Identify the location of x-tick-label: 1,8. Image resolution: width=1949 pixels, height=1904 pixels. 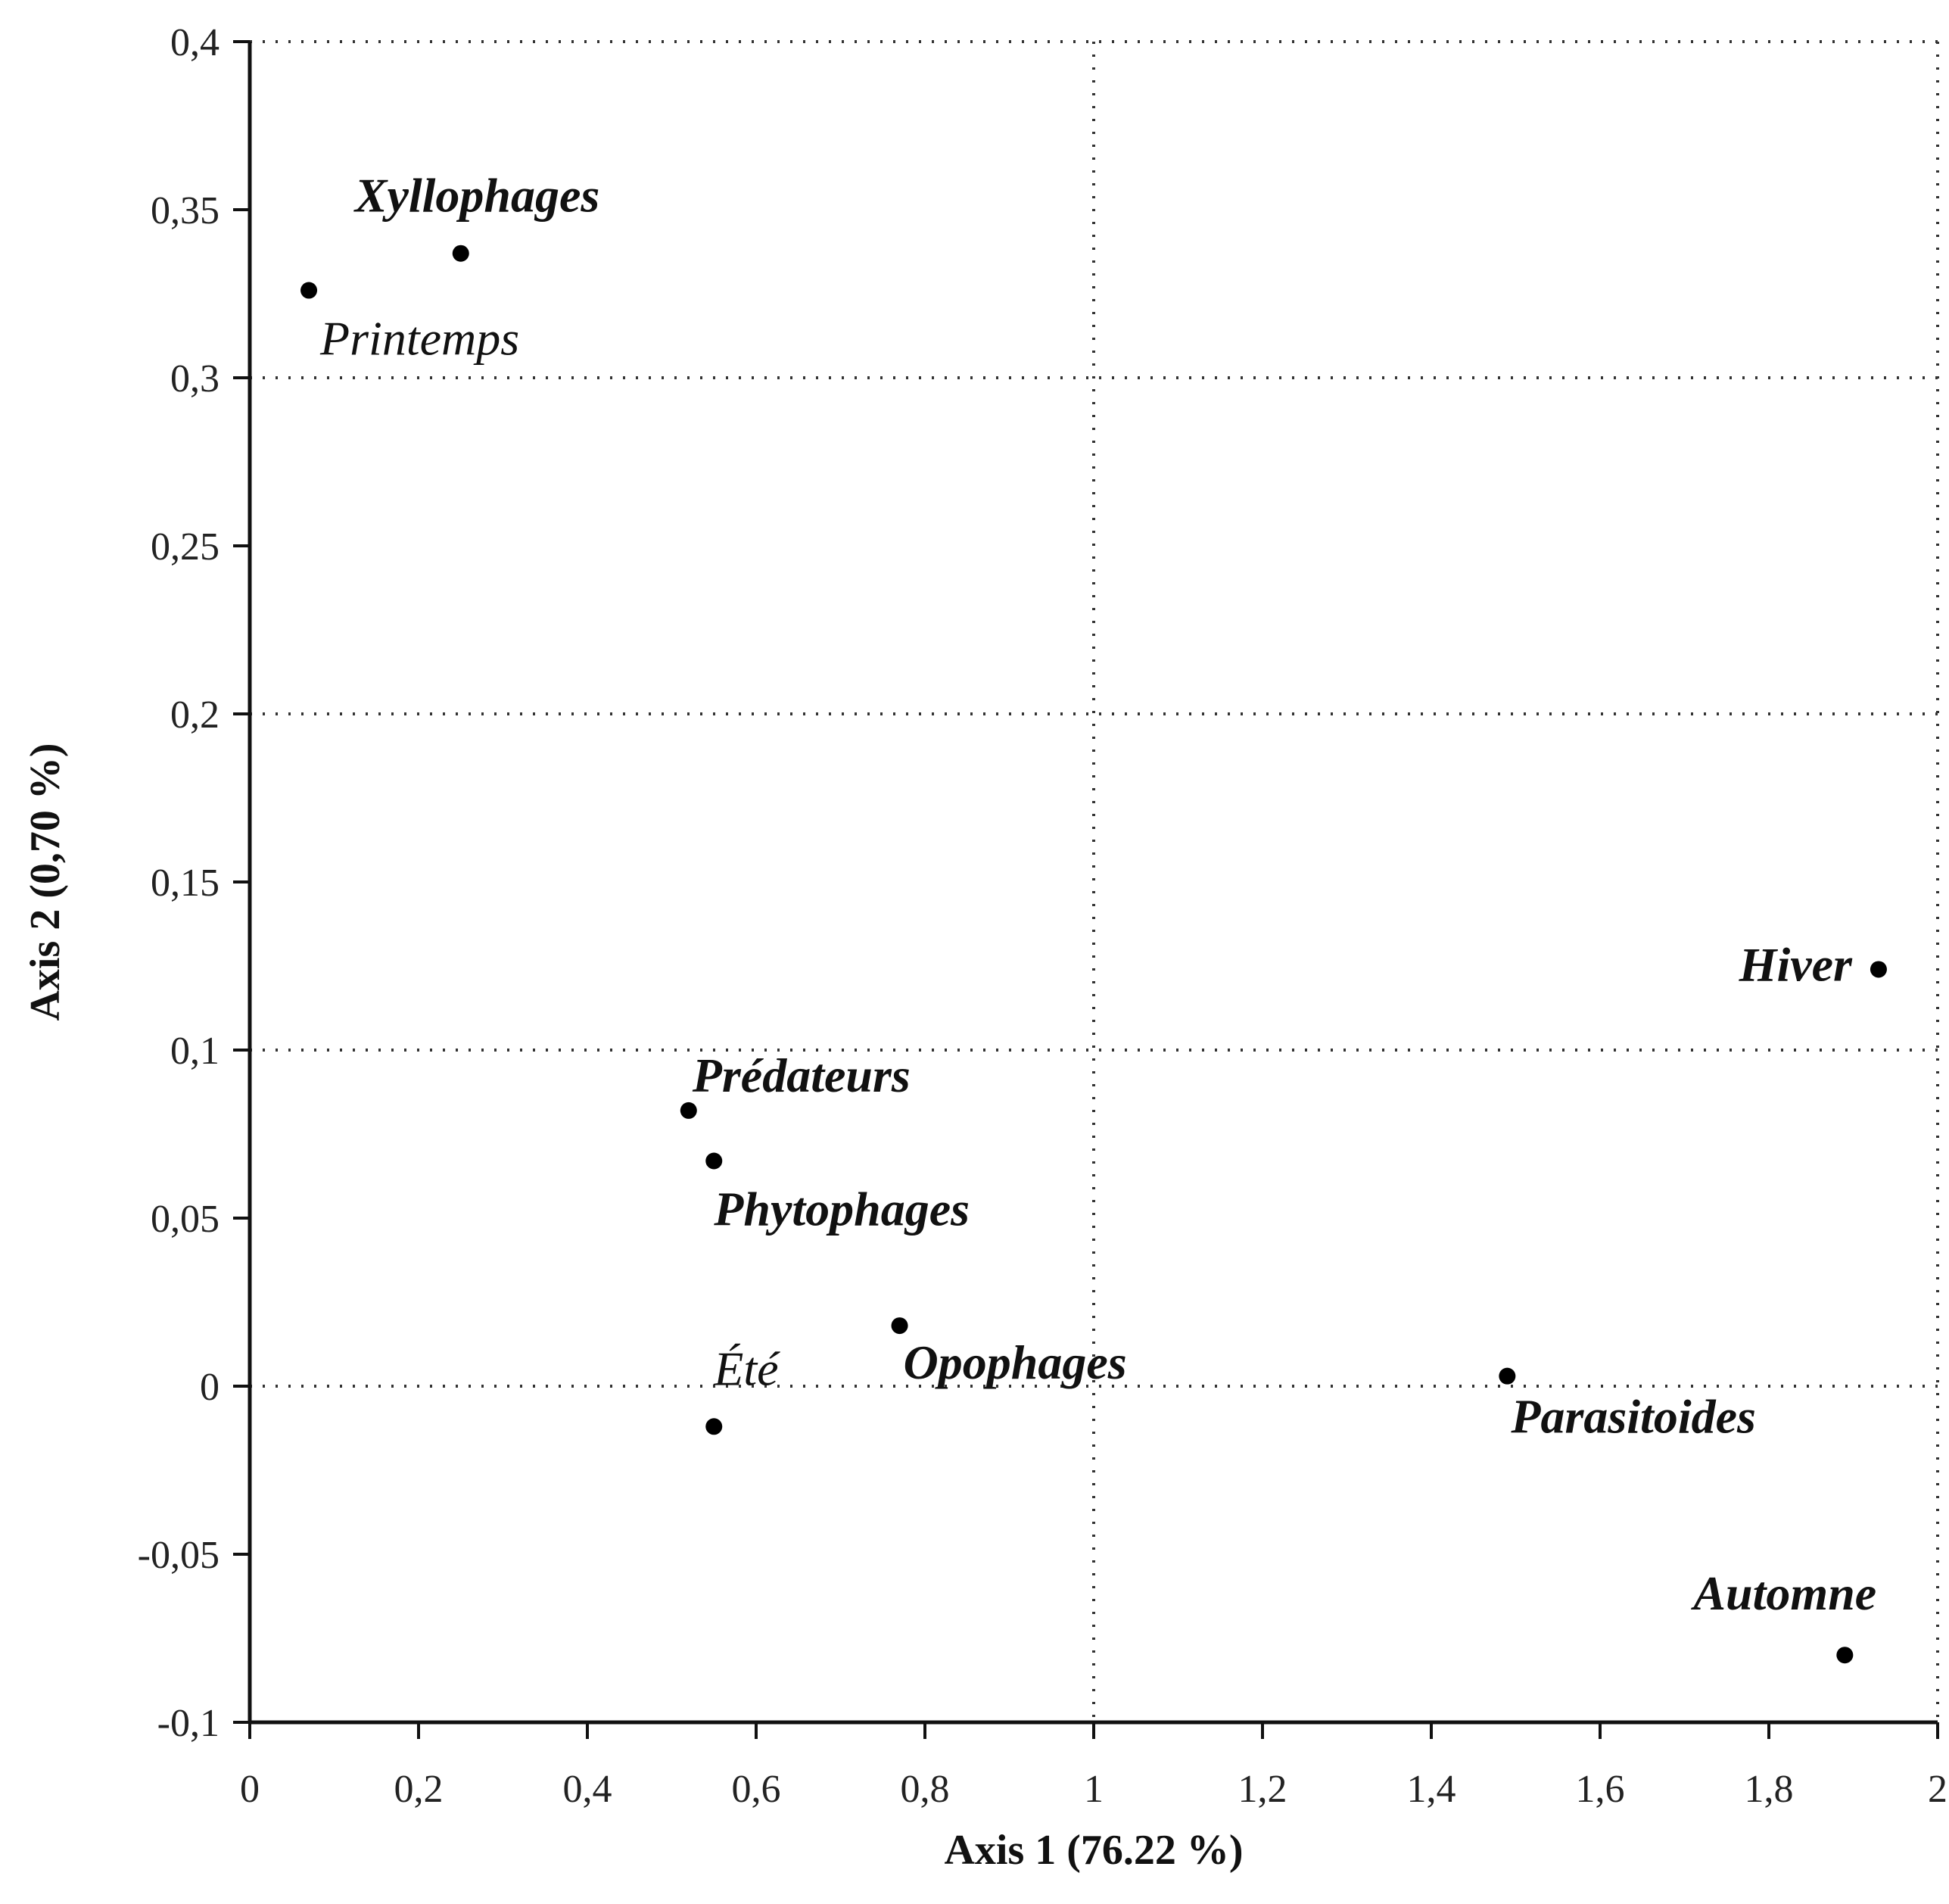
(1769, 1789).